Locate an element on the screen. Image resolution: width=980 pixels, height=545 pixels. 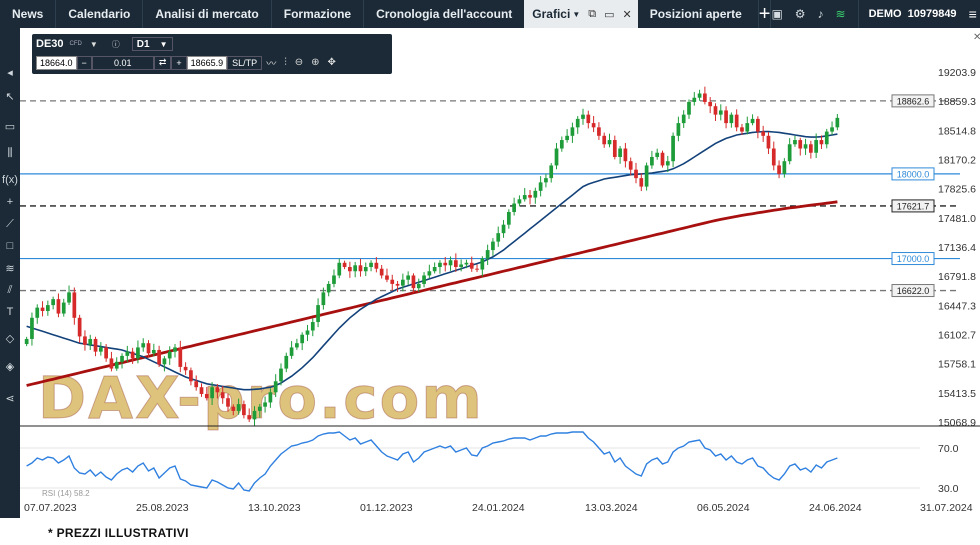
indicators-icon: ⫶ is located at coordinates (285, 62).